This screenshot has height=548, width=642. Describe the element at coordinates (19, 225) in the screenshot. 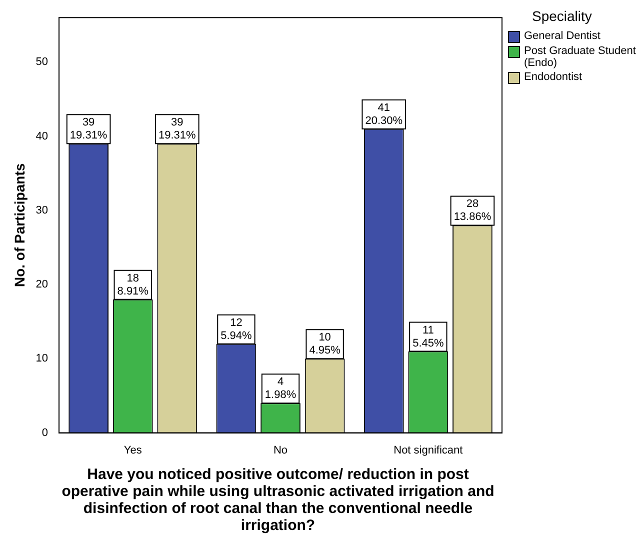

I see `y-axis-title: No. of Participants` at that location.